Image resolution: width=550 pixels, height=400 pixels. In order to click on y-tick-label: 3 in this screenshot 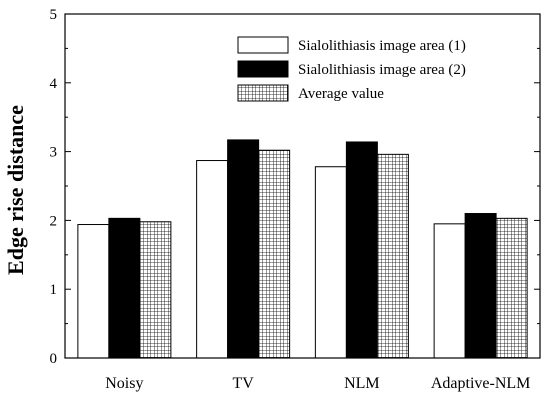, I will do `click(54, 153)`.